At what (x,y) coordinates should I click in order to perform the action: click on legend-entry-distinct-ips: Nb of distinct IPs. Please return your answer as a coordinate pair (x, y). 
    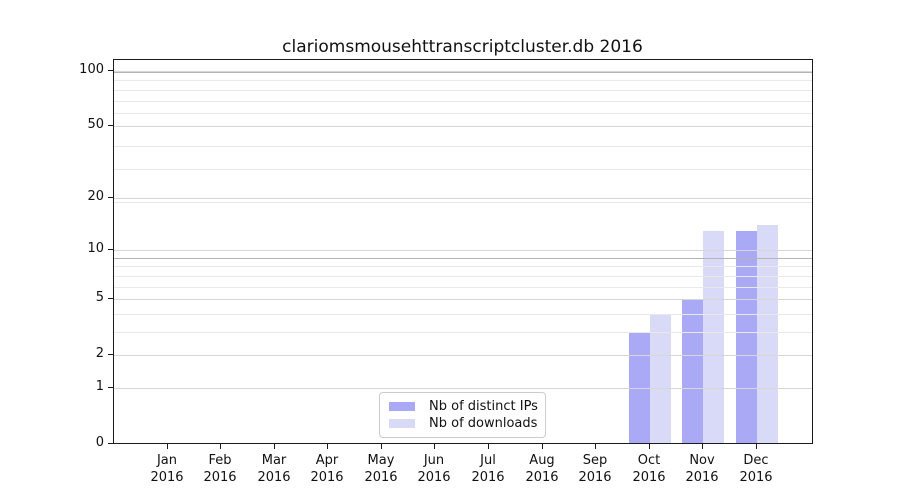
    Looking at the image, I should click on (463, 407).